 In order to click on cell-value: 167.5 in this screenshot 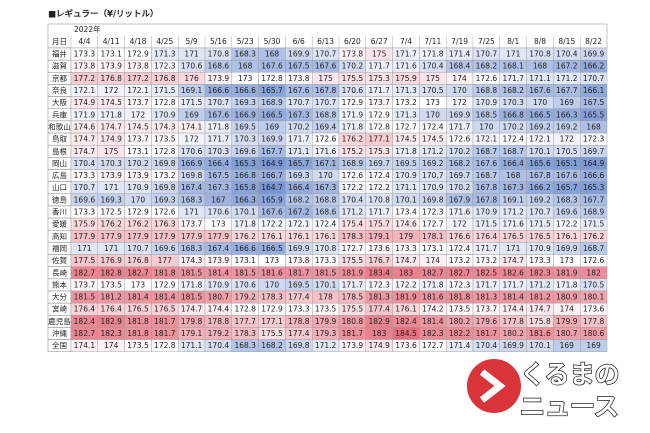, I will do `click(299, 66)`.